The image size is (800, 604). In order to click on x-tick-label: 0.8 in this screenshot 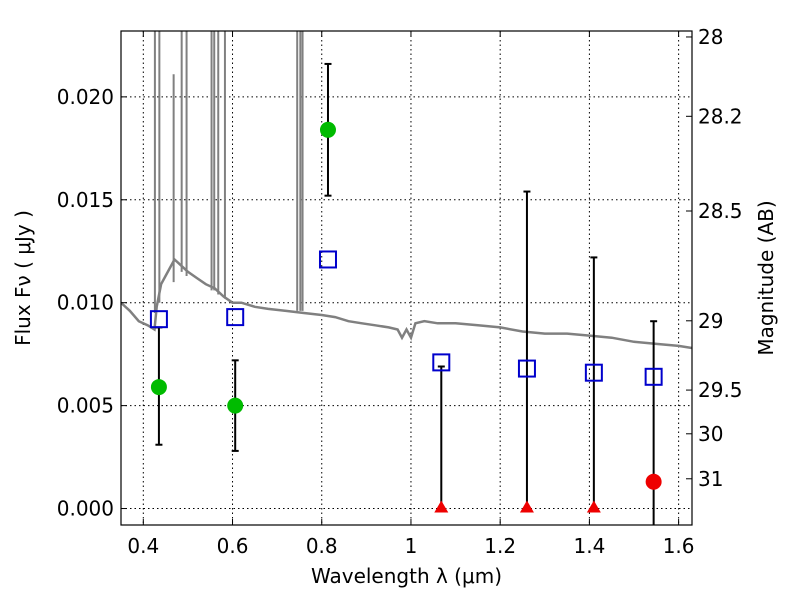, I will do `click(322, 546)`.